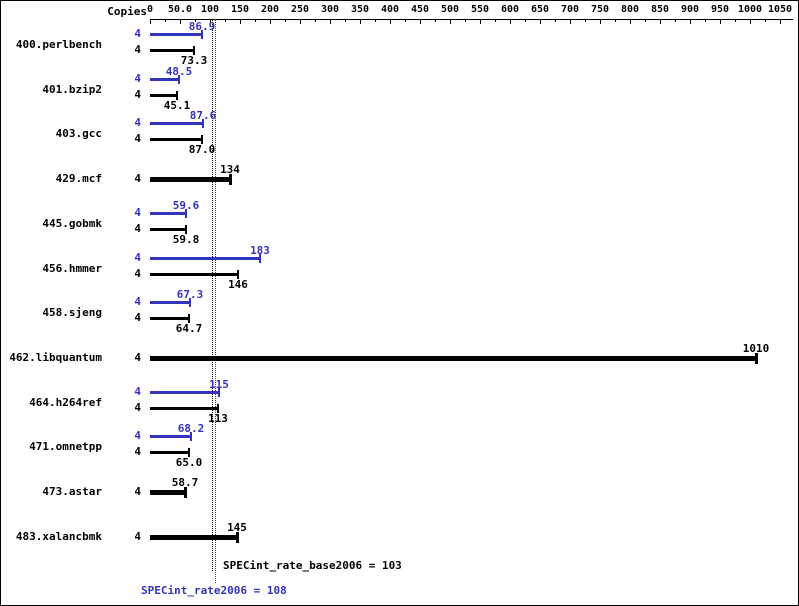  What do you see at coordinates (72, 313) in the screenshot?
I see `benchmark-label: 458.sjeng` at bounding box center [72, 313].